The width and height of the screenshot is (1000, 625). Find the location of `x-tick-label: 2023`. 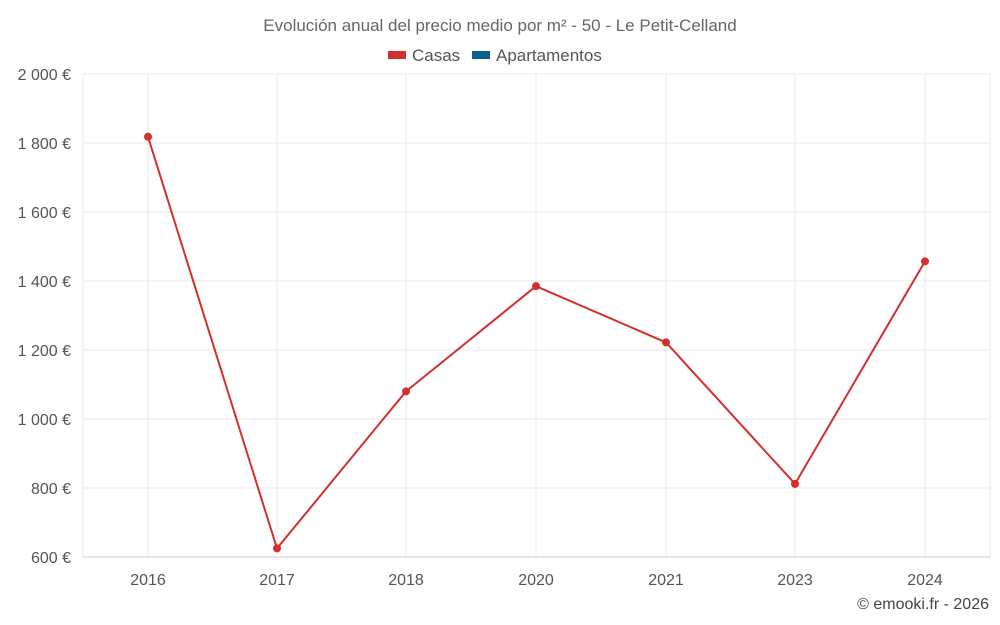

x-tick-label: 2023 is located at coordinates (795, 580).